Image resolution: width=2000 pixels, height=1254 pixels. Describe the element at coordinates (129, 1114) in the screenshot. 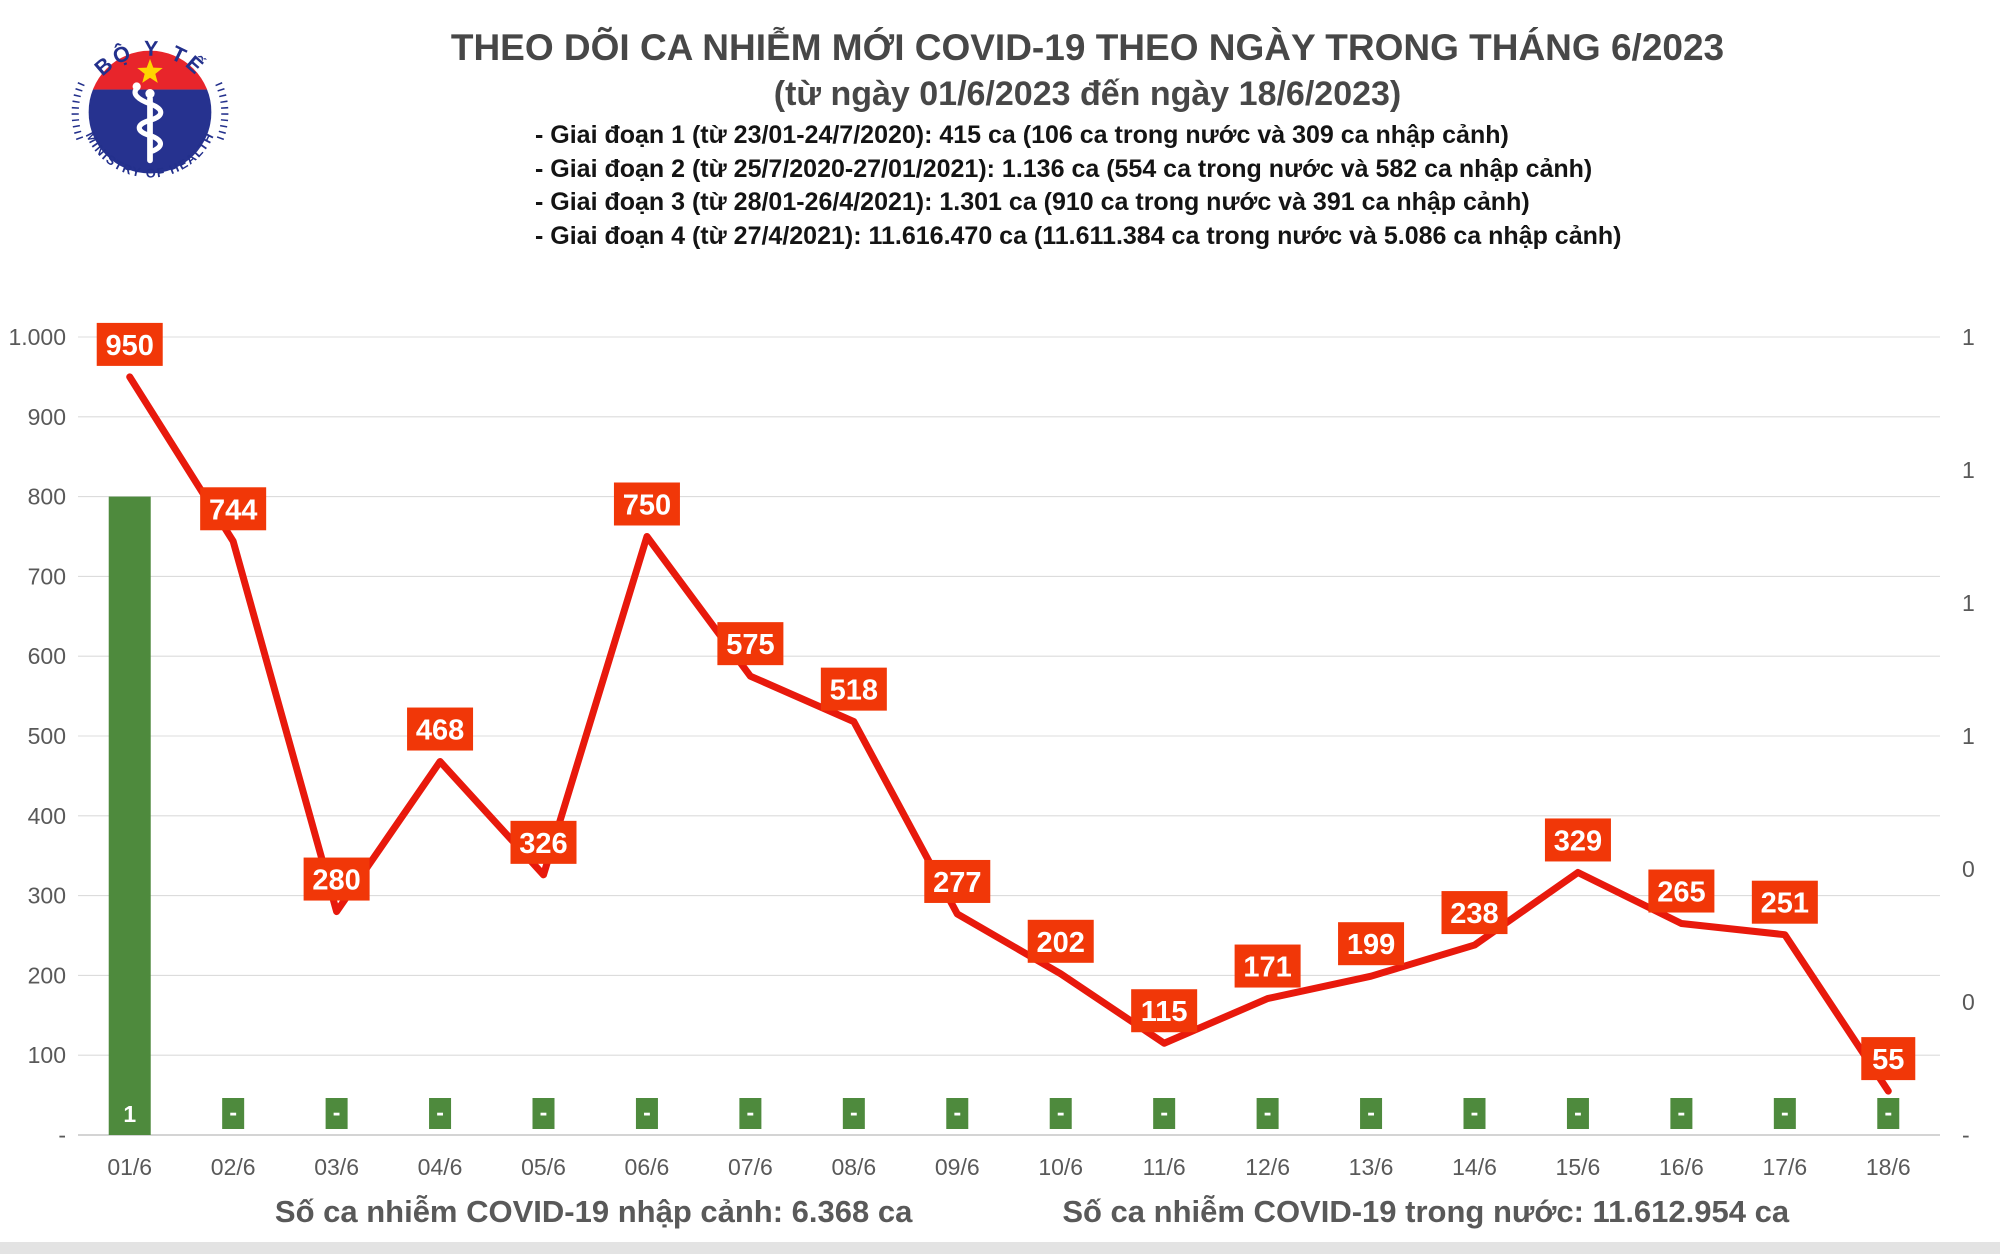

I see `bar-value-label: 1` at that location.